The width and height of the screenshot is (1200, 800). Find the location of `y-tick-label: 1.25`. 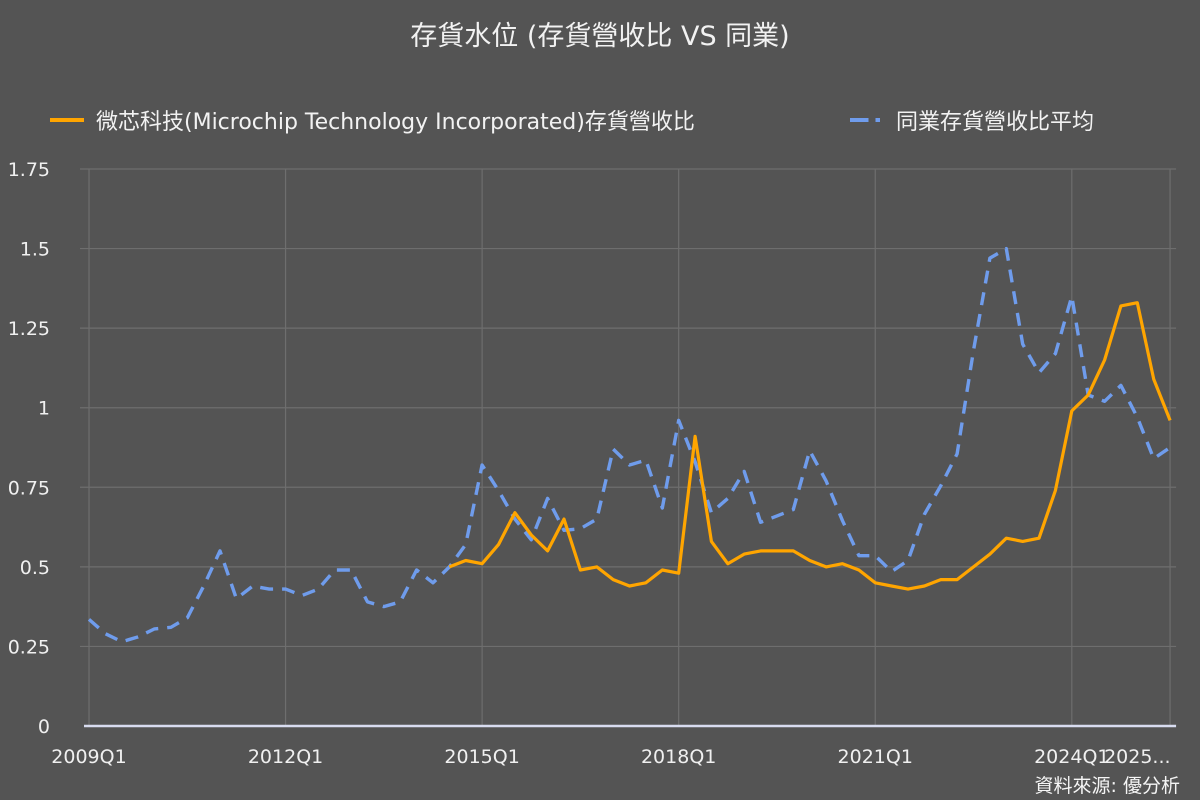

y-tick-label: 1.25 is located at coordinates (29, 329).